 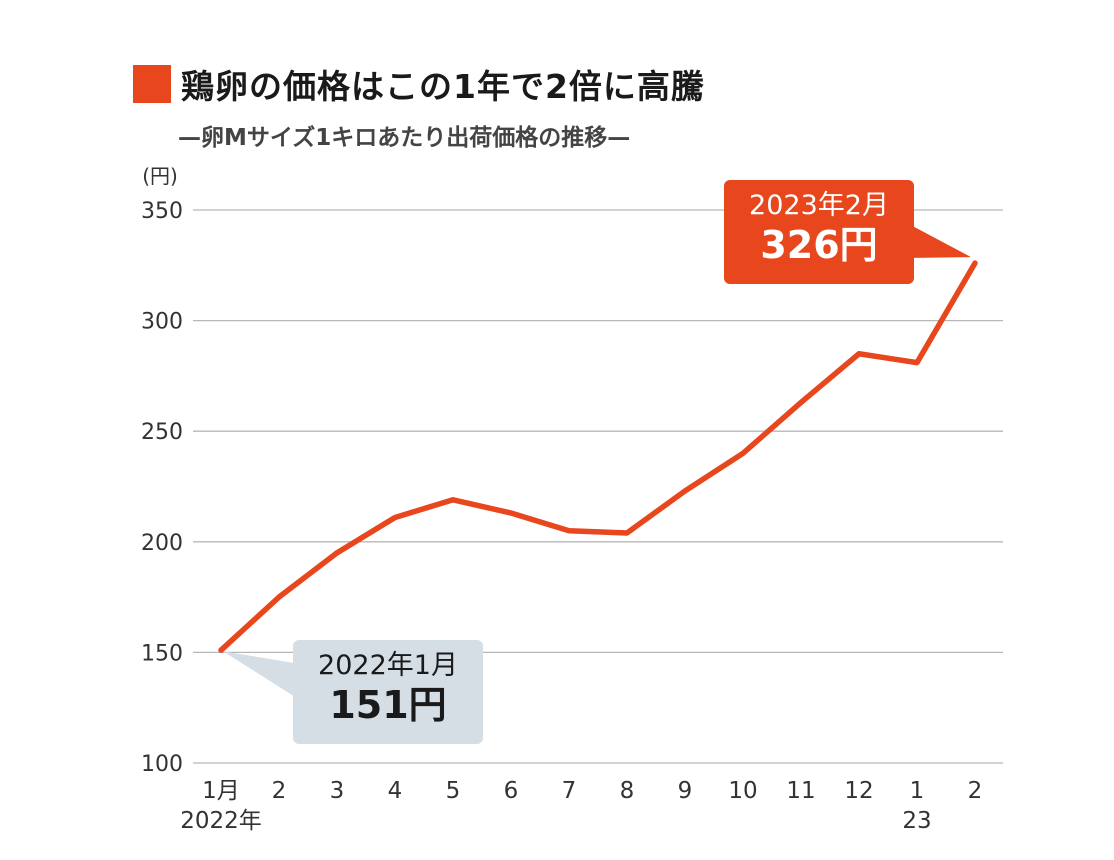 What do you see at coordinates (819, 245) in the screenshot?
I see `end-callout-value: 326円` at bounding box center [819, 245].